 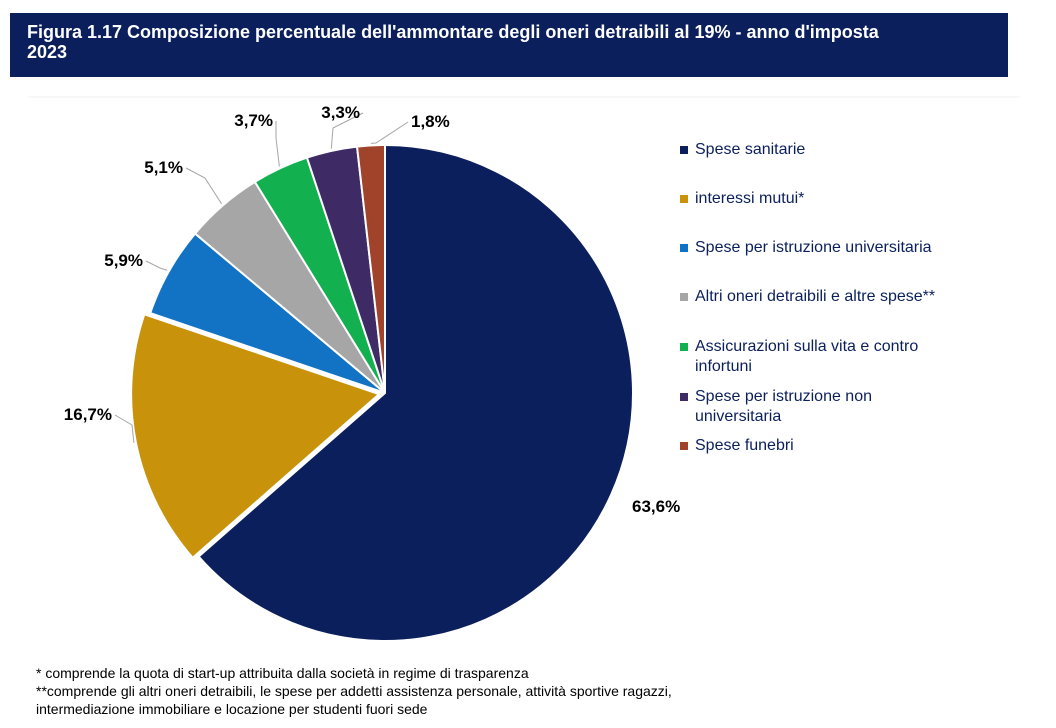 What do you see at coordinates (253, 120) in the screenshot?
I see `data-label-assicurazioni-sulla-vita-e-contro-infortuni: 3,7%` at bounding box center [253, 120].